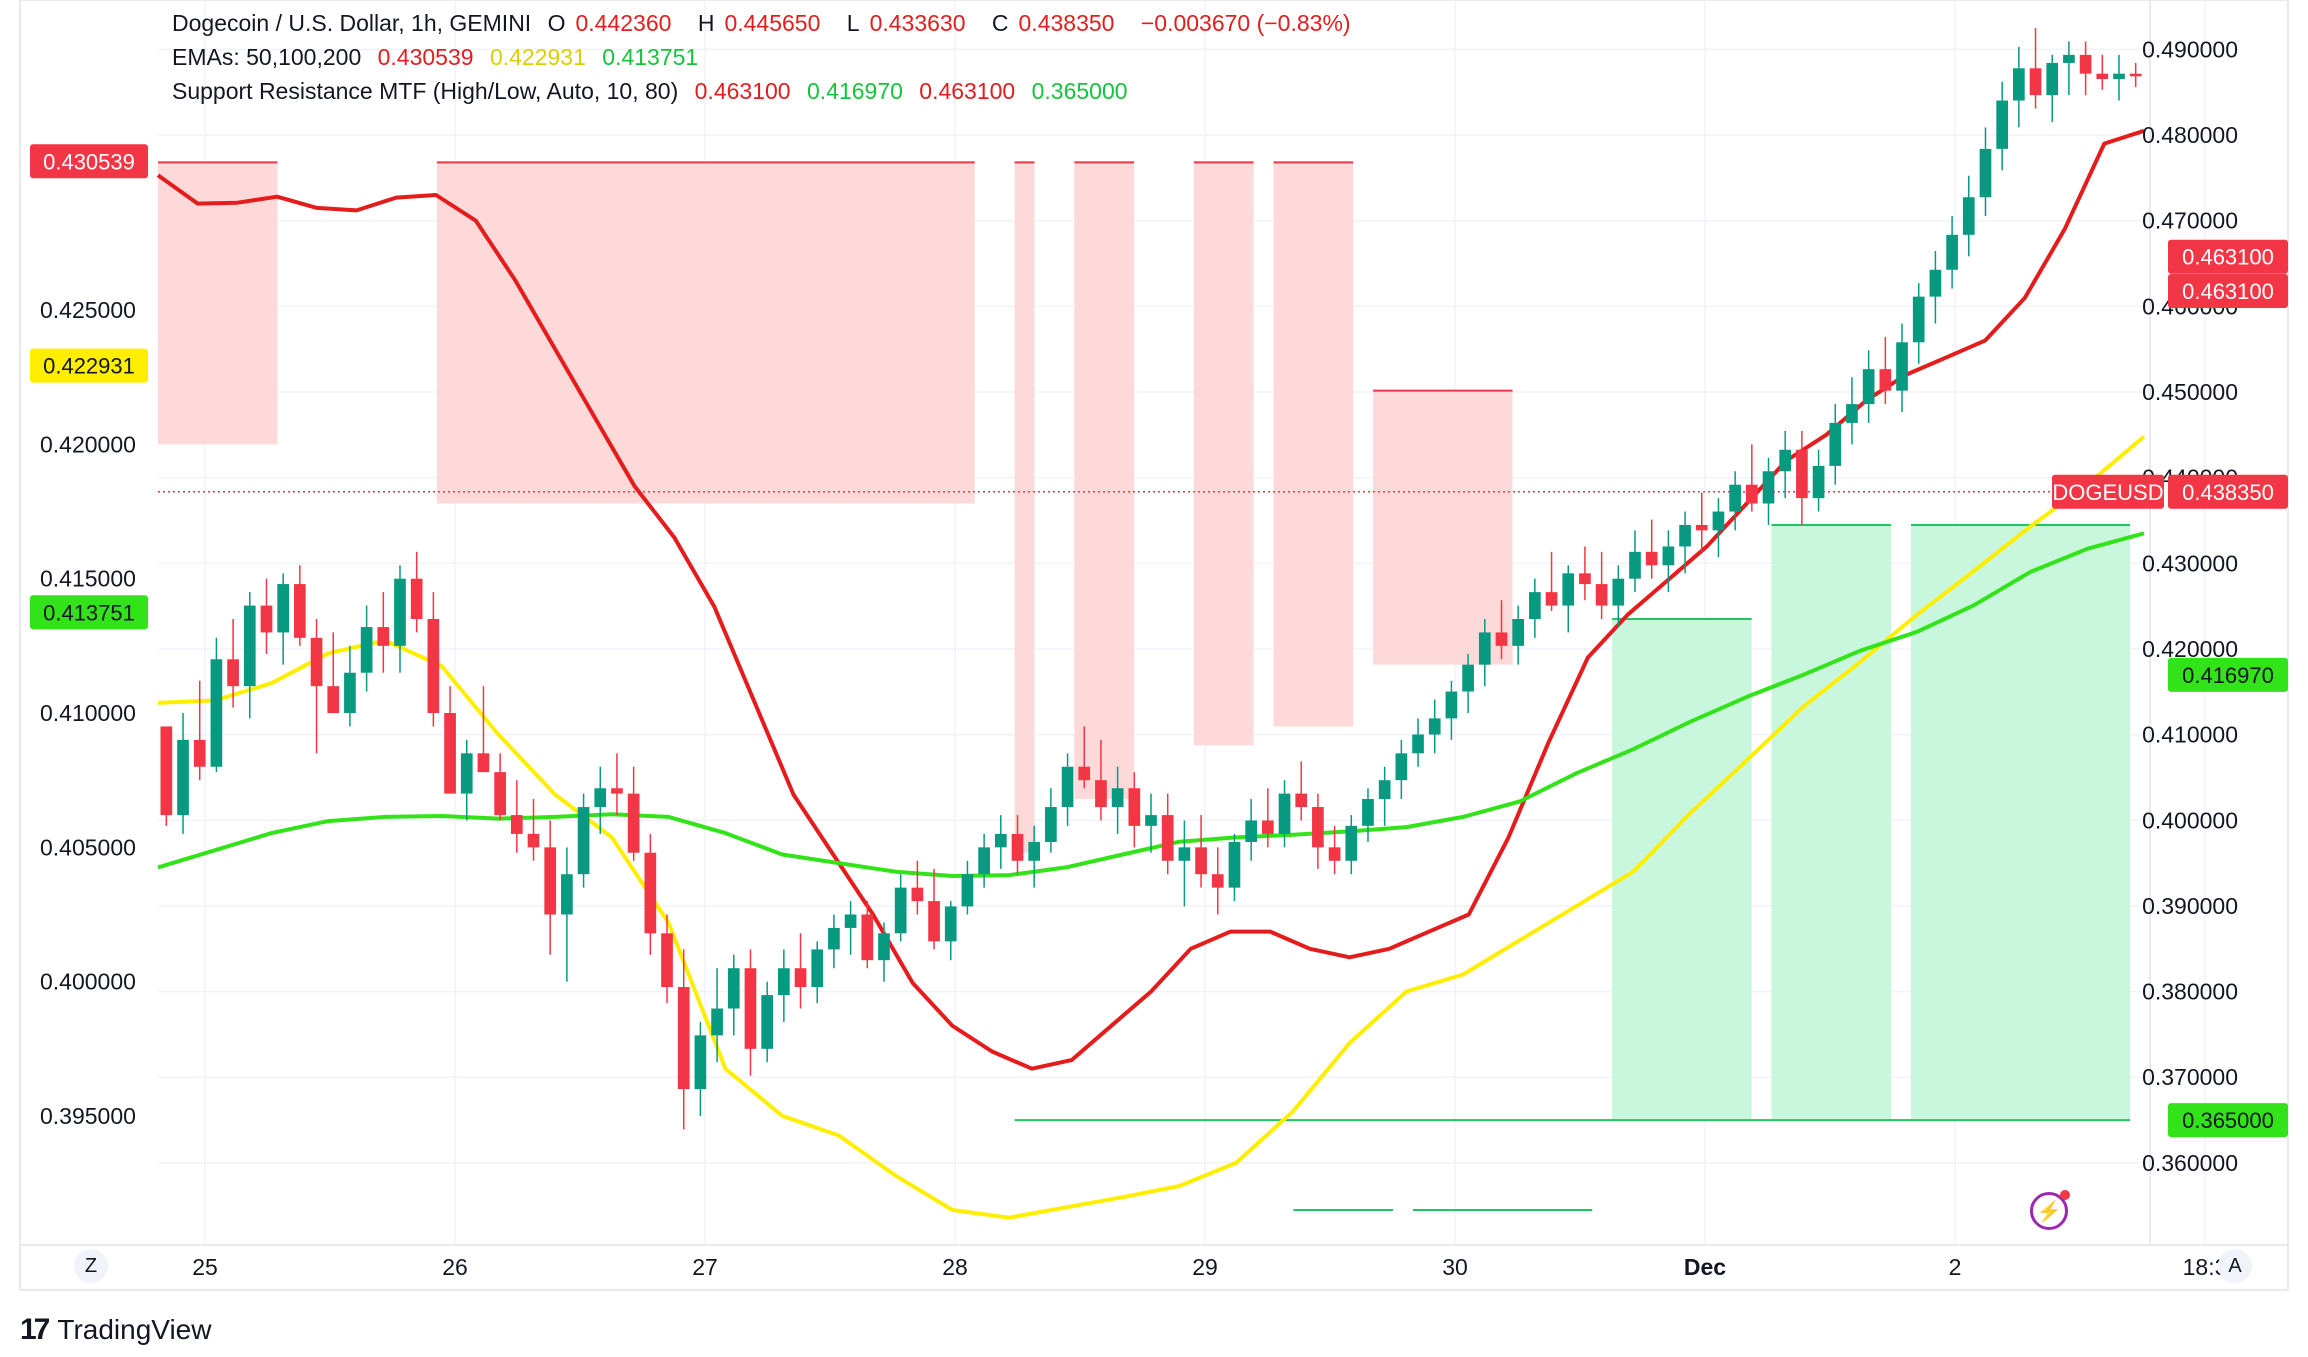 The width and height of the screenshot is (2308, 1357). What do you see at coordinates (88, 1116) in the screenshot?
I see `left-axis-tick-label: 0.395000` at bounding box center [88, 1116].